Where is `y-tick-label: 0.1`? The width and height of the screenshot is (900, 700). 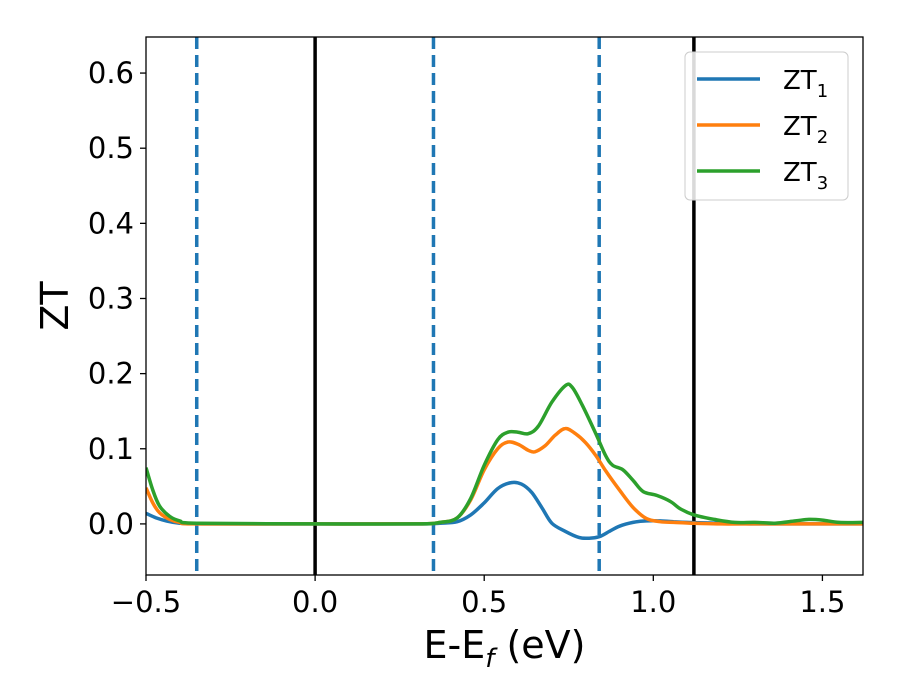 y-tick-label: 0.1 is located at coordinates (111, 449).